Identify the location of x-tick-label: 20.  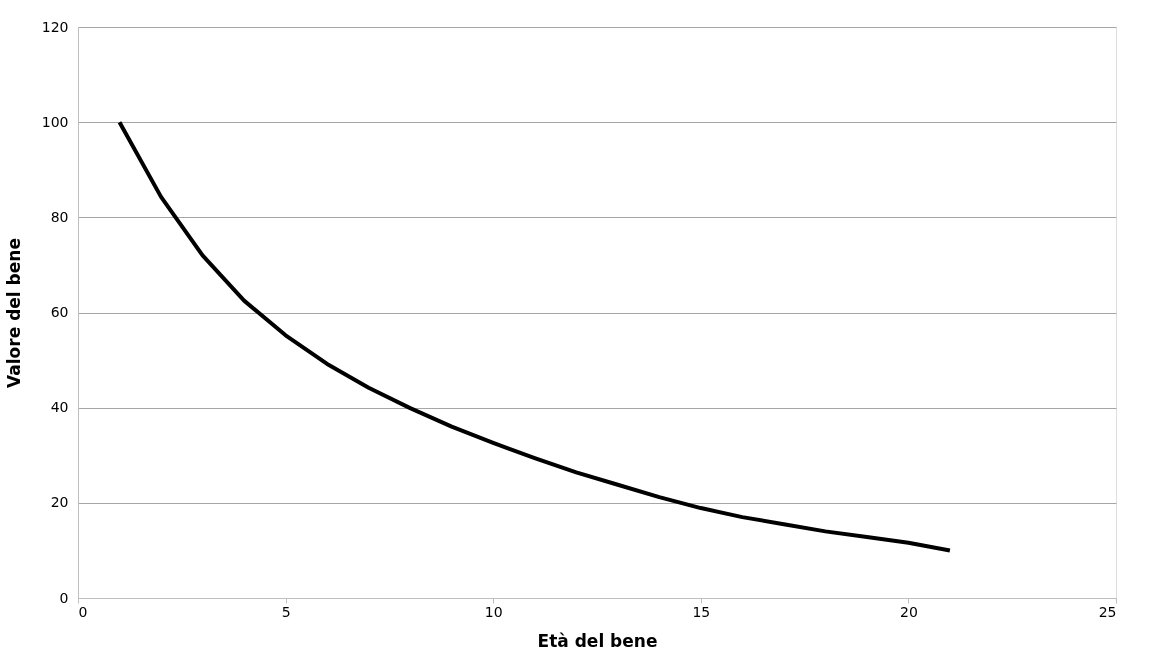
(908, 611).